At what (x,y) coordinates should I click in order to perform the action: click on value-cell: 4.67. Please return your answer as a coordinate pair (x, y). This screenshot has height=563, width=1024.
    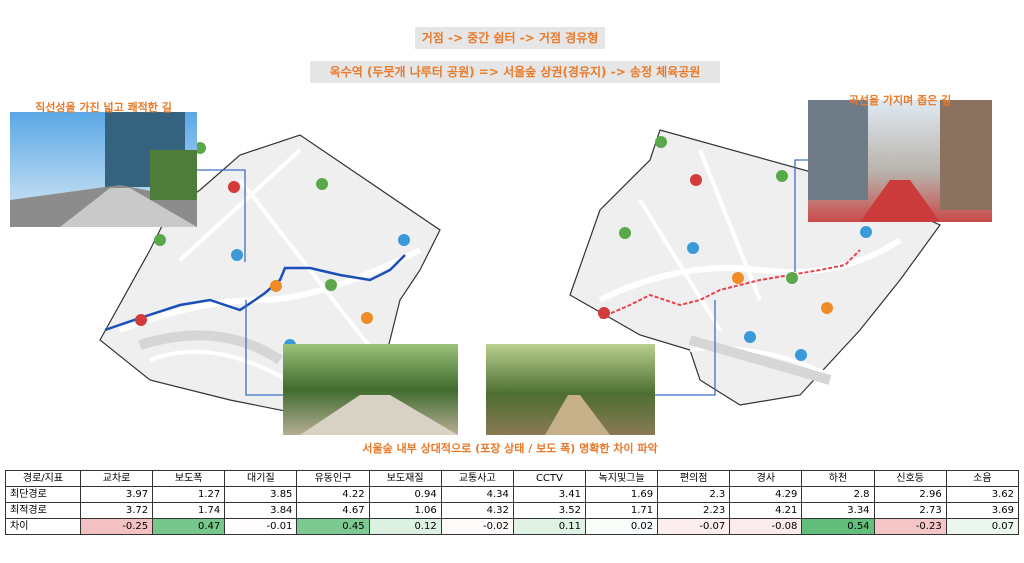
    Looking at the image, I should click on (333, 510).